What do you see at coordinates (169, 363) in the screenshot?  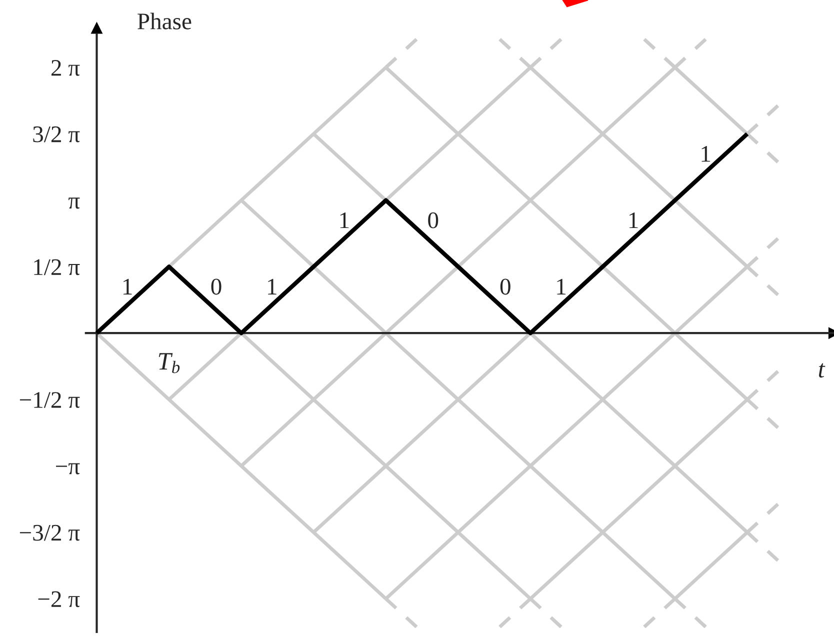 I see `x-tick-label: T$_{b}$` at bounding box center [169, 363].